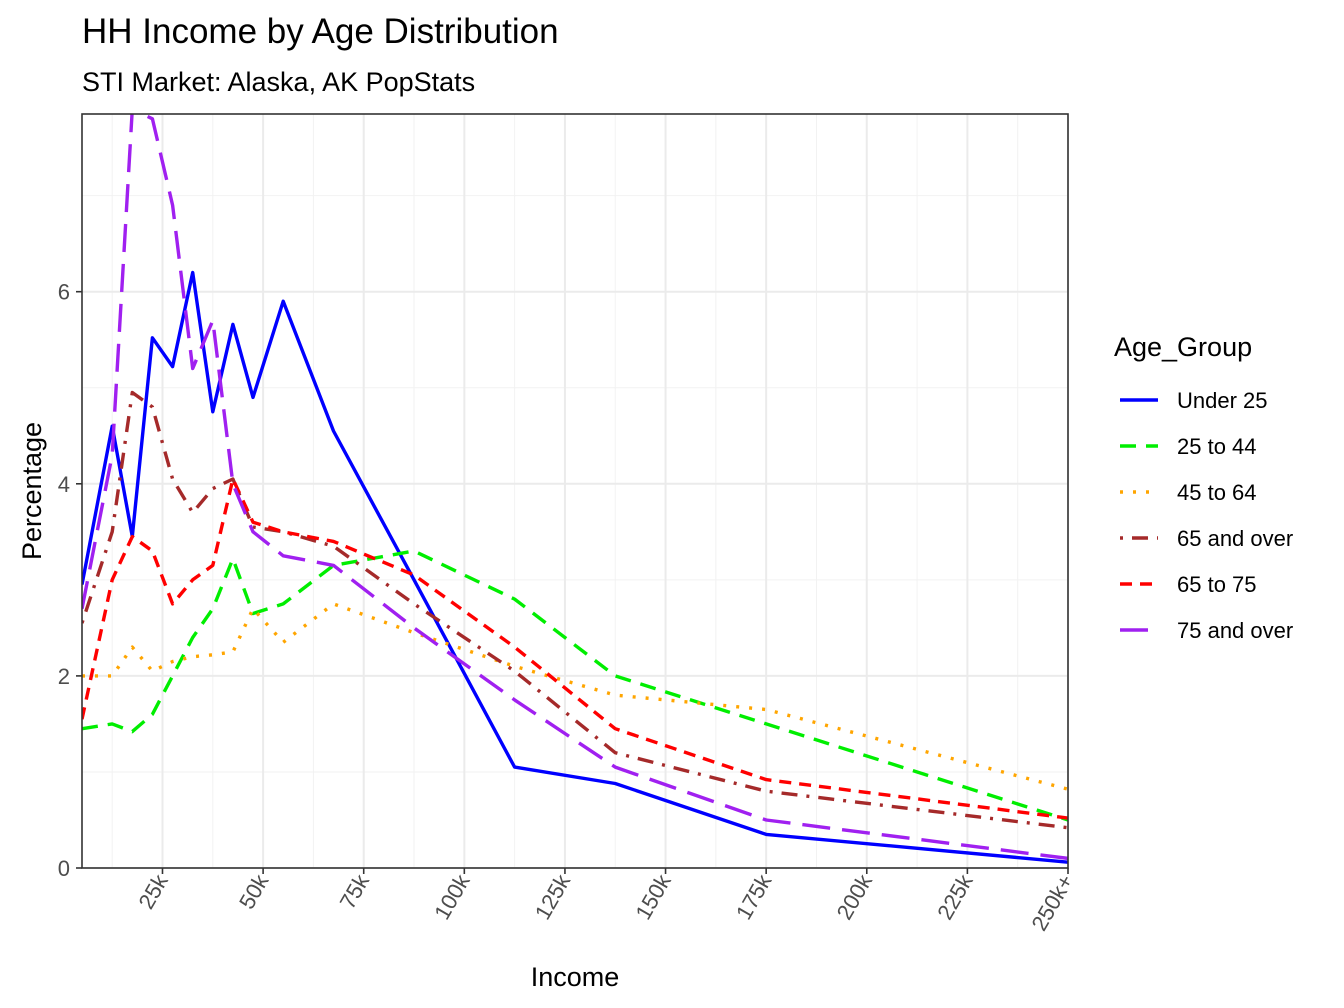 Image resolution: width=1344 pixels, height=1008 pixels. Describe the element at coordinates (1052, 902) in the screenshot. I see `x-tick-label: 250k+` at that location.